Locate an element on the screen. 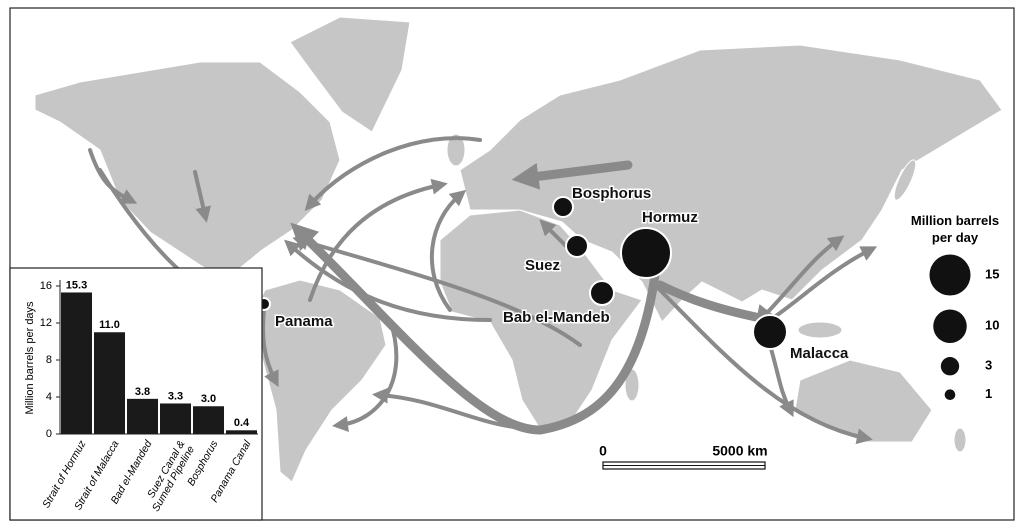 This screenshot has width=1024, height=530. value-label: 0.4 is located at coordinates (242, 423).